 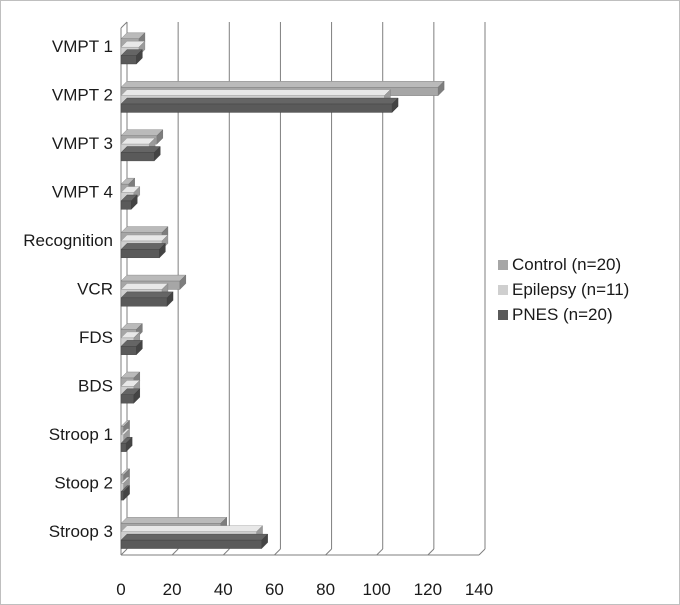 What do you see at coordinates (82, 46) in the screenshot?
I see `category-label-vmpt-1: VMPT 1` at bounding box center [82, 46].